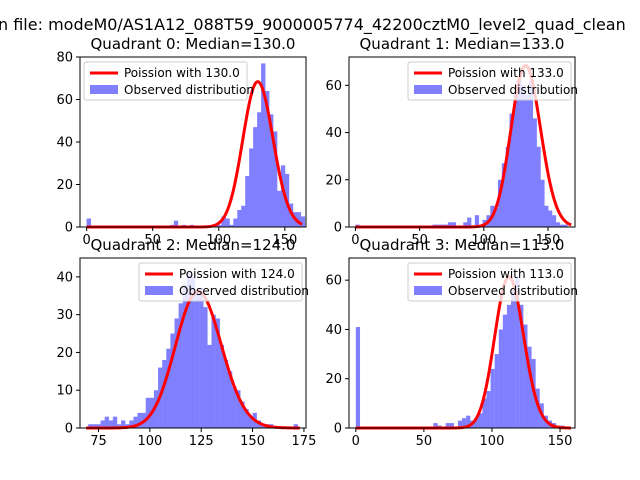 This screenshot has height=480, width=640. Describe the element at coordinates (98, 441) in the screenshot. I see `x-tick-label: 75` at that location.